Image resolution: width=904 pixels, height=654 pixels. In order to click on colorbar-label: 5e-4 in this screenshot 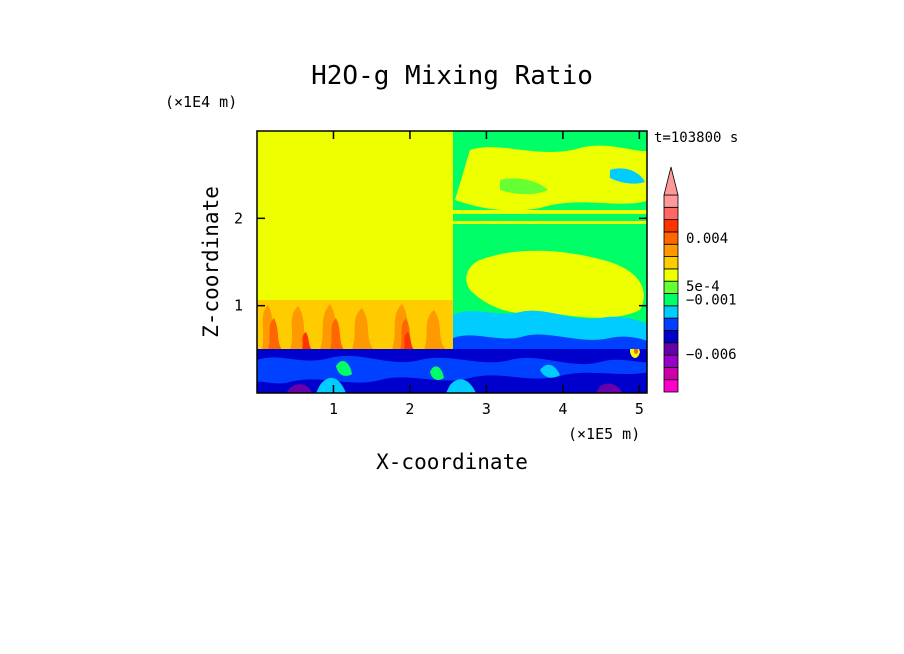, I will do `click(703, 287)`.